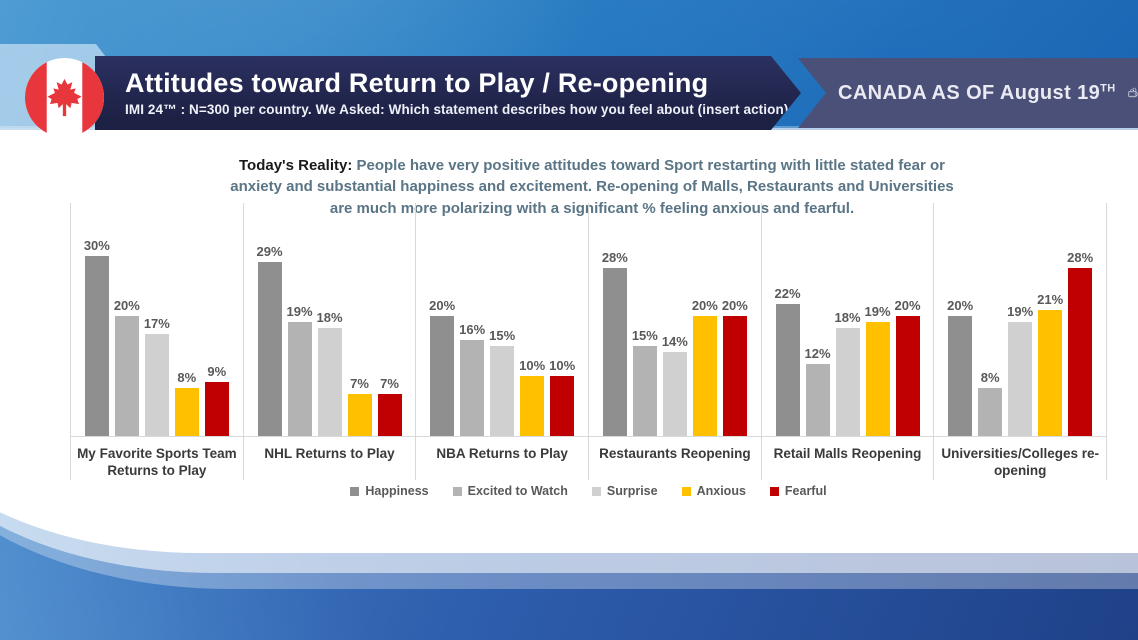 The width and height of the screenshot is (1138, 640). Describe the element at coordinates (472, 329) in the screenshot. I see `bar-value-label: 16%` at that location.